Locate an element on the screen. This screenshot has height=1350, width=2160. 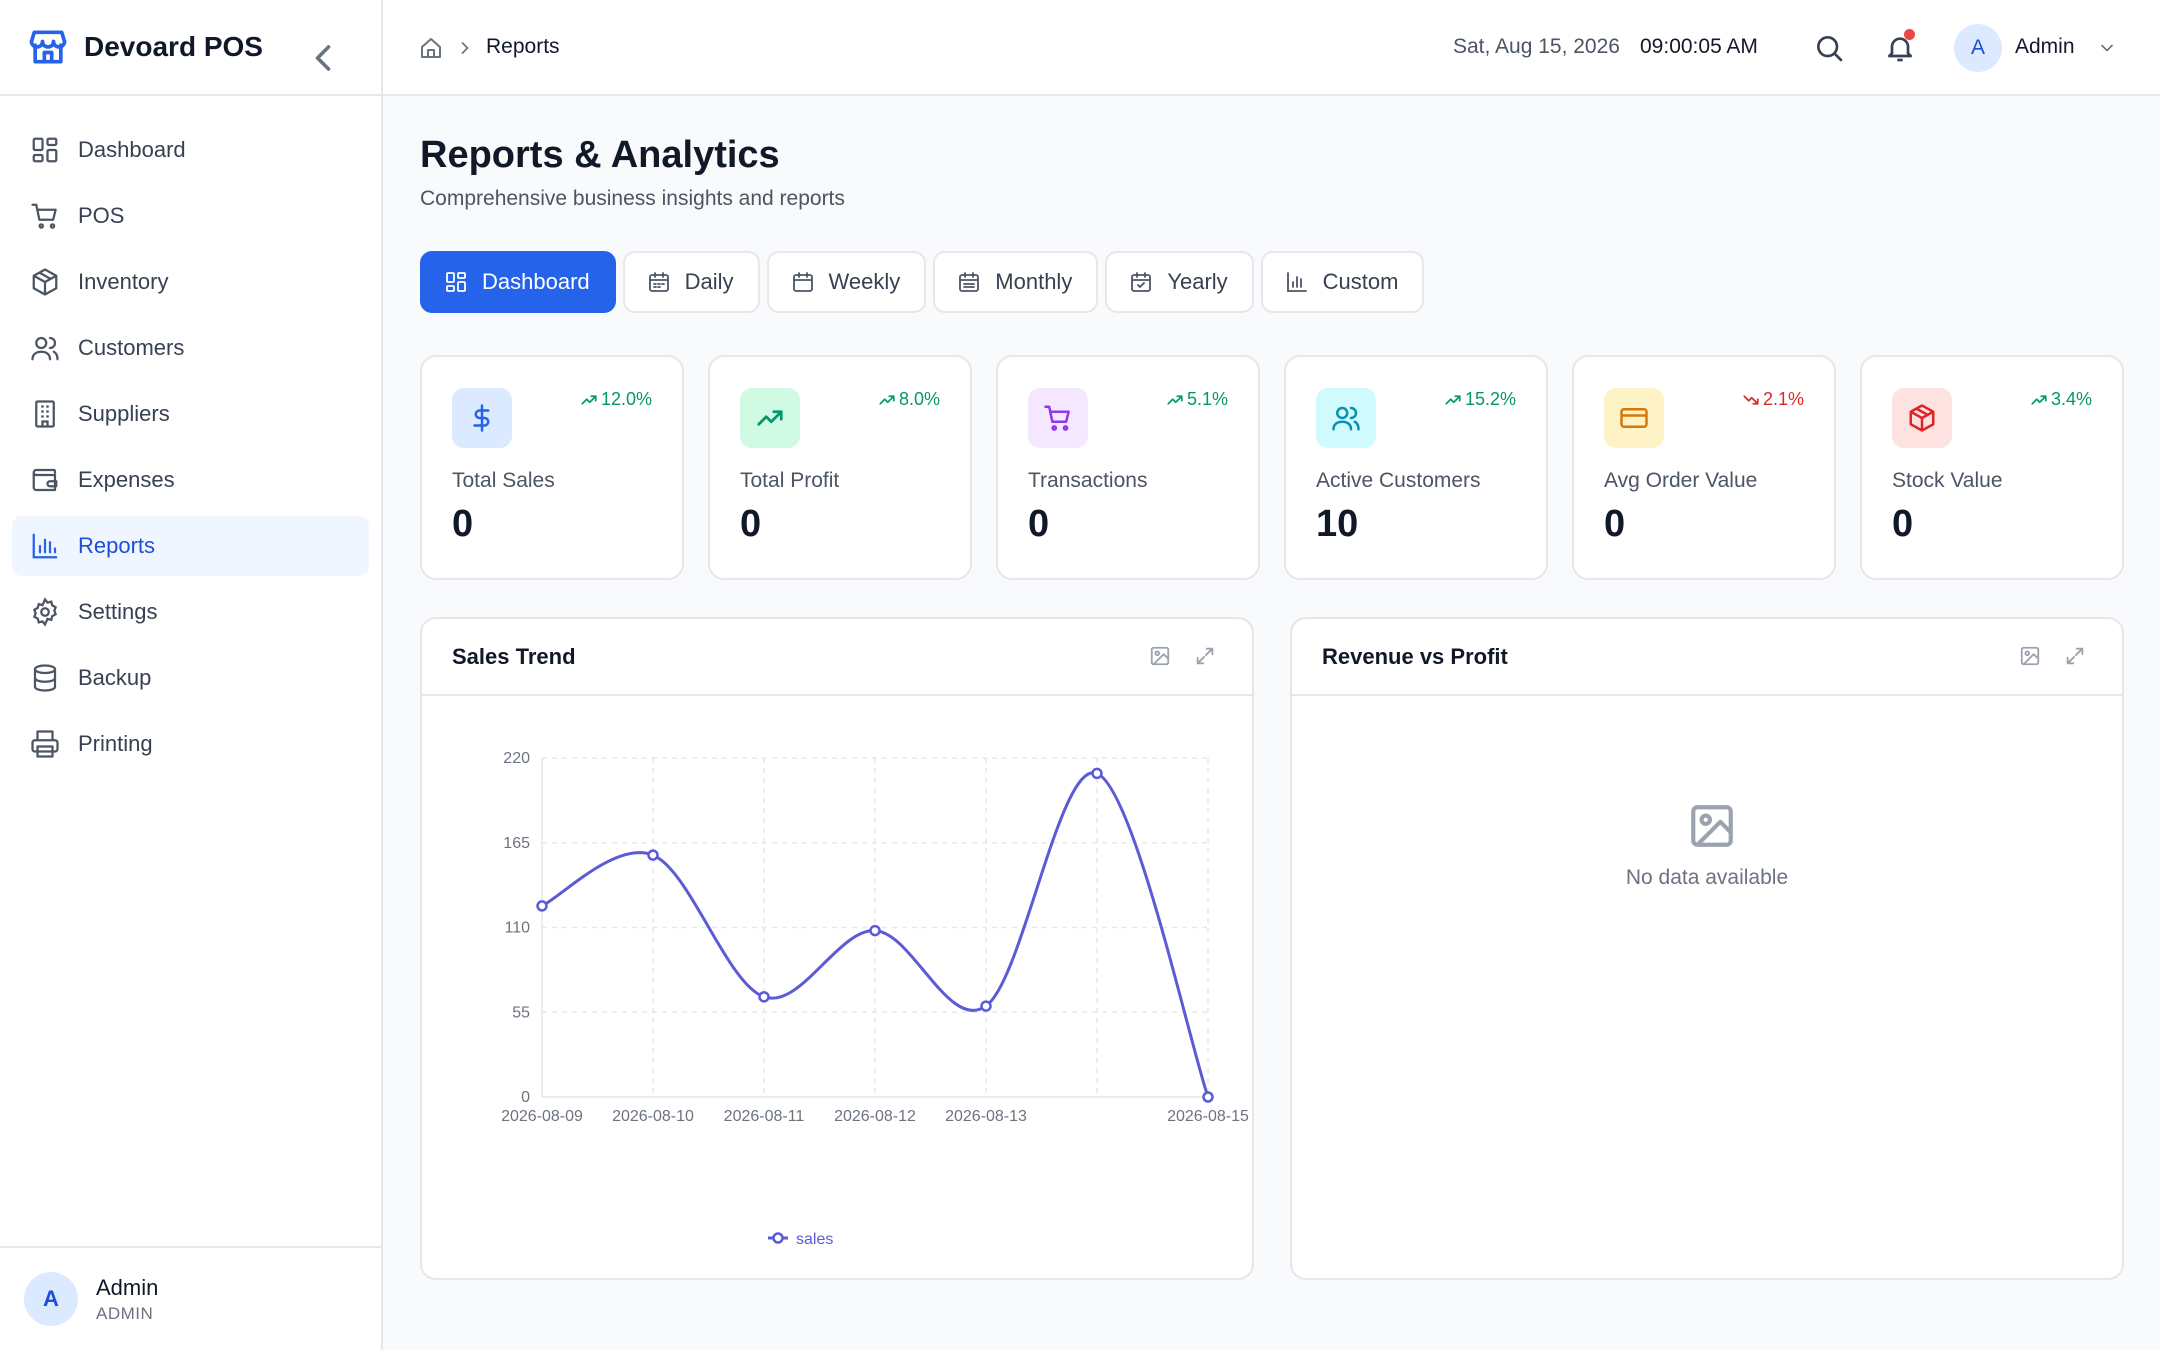
user-name: Admin is located at coordinates (127, 1287).